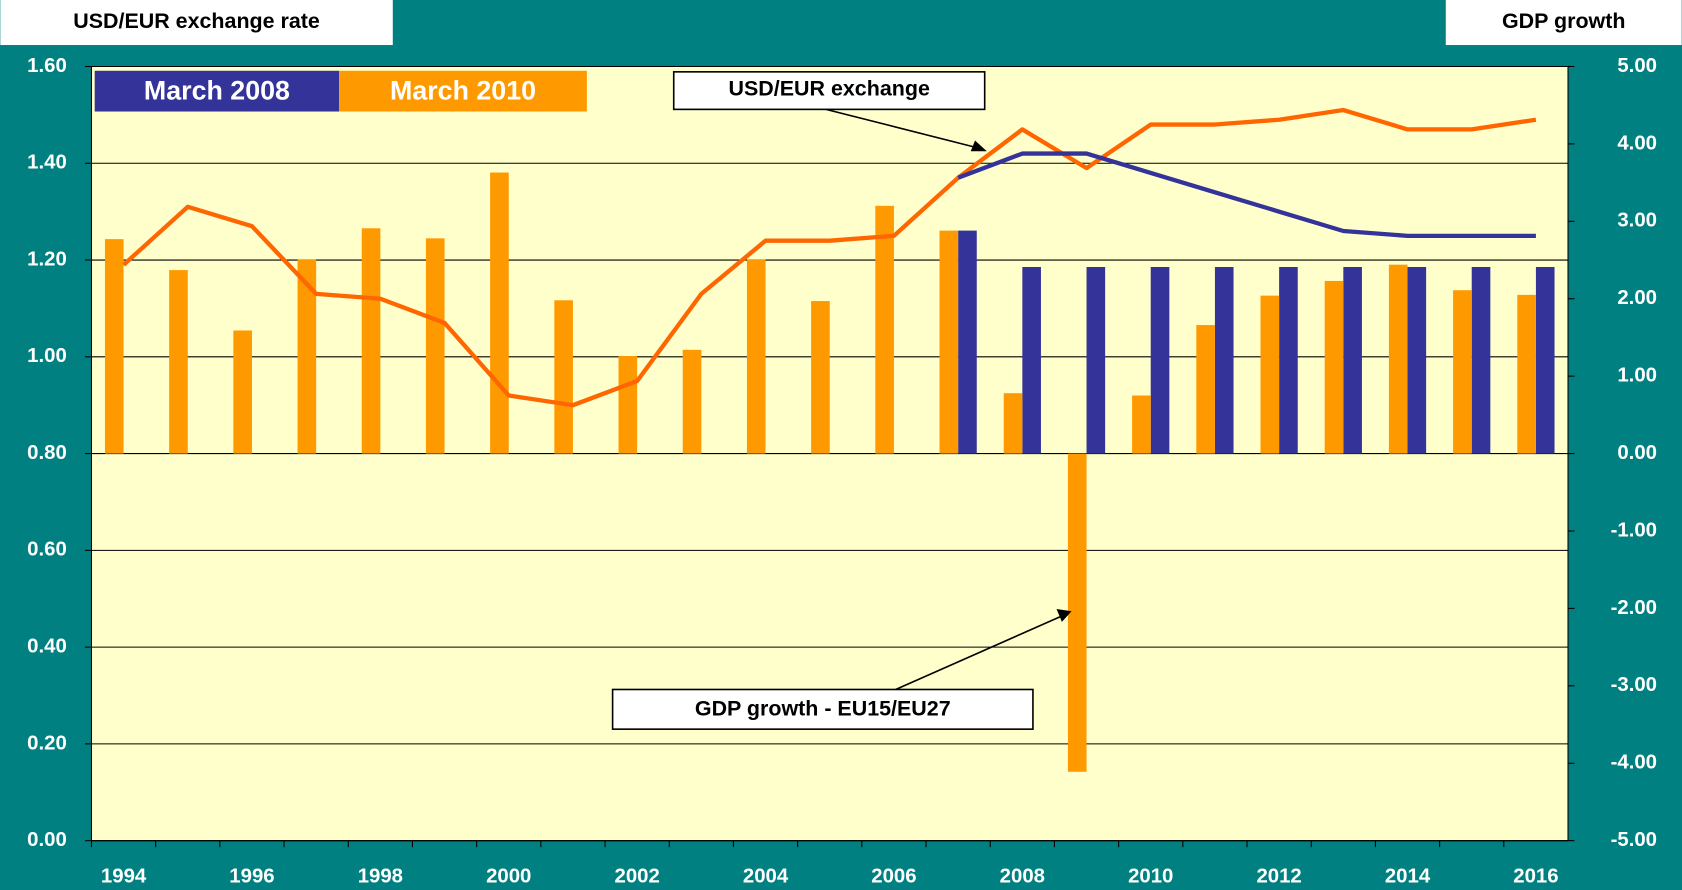  What do you see at coordinates (47, 163) in the screenshot?
I see `y-tick-label: 1.40` at bounding box center [47, 163].